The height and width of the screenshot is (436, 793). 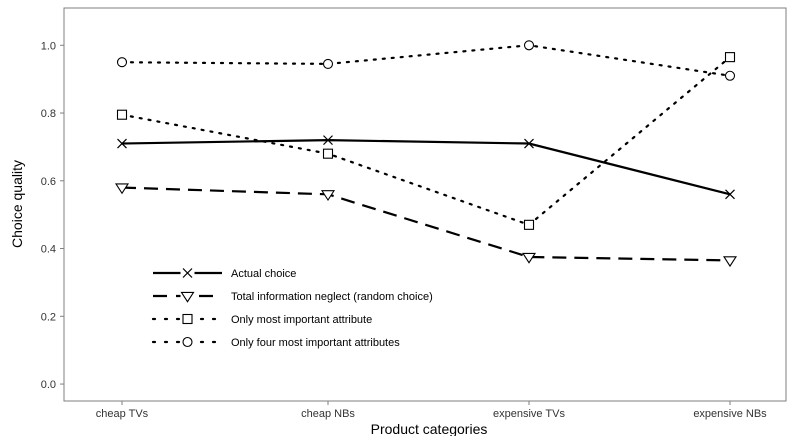 What do you see at coordinates (263, 274) in the screenshot?
I see `legend-label: Actual choice` at bounding box center [263, 274].